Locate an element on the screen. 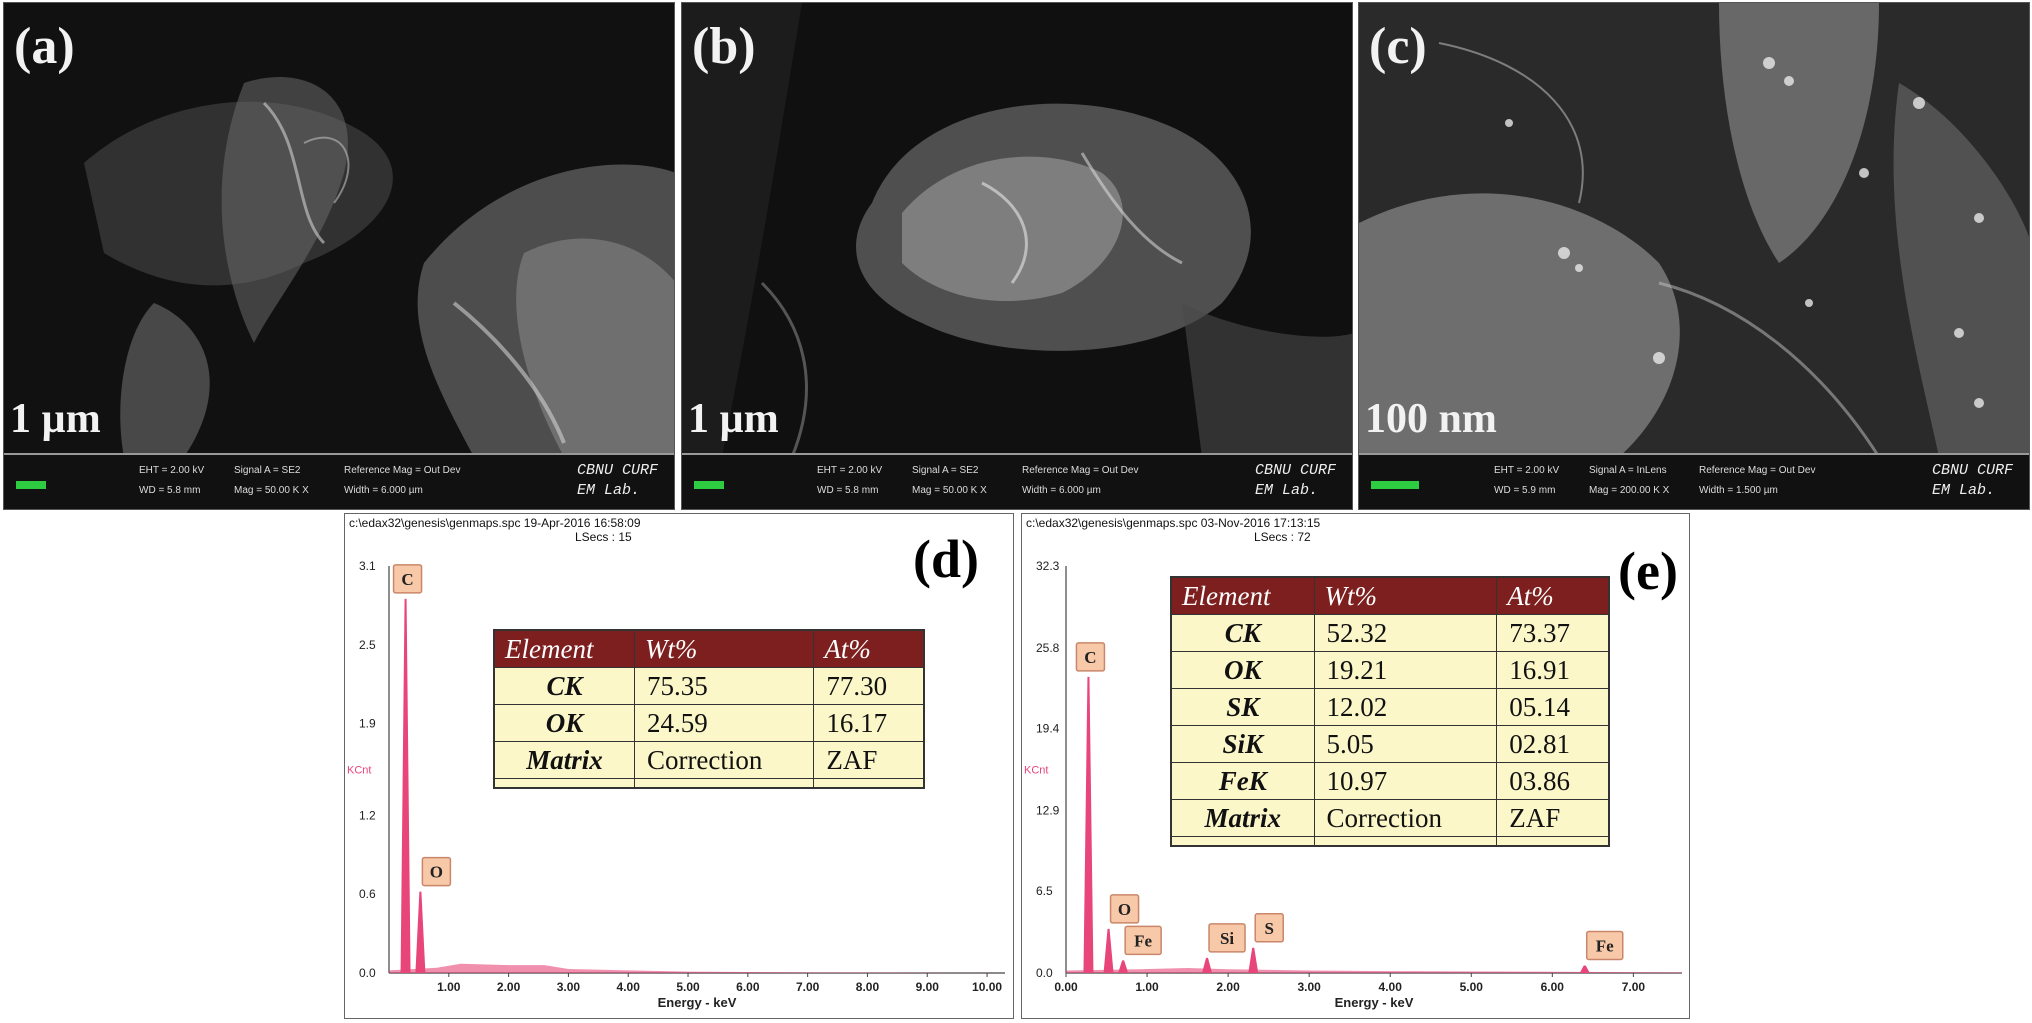 Image resolution: width=2032 pixels, height=1023 pixels. y-tick-label: 12.9 is located at coordinates (1048, 810).